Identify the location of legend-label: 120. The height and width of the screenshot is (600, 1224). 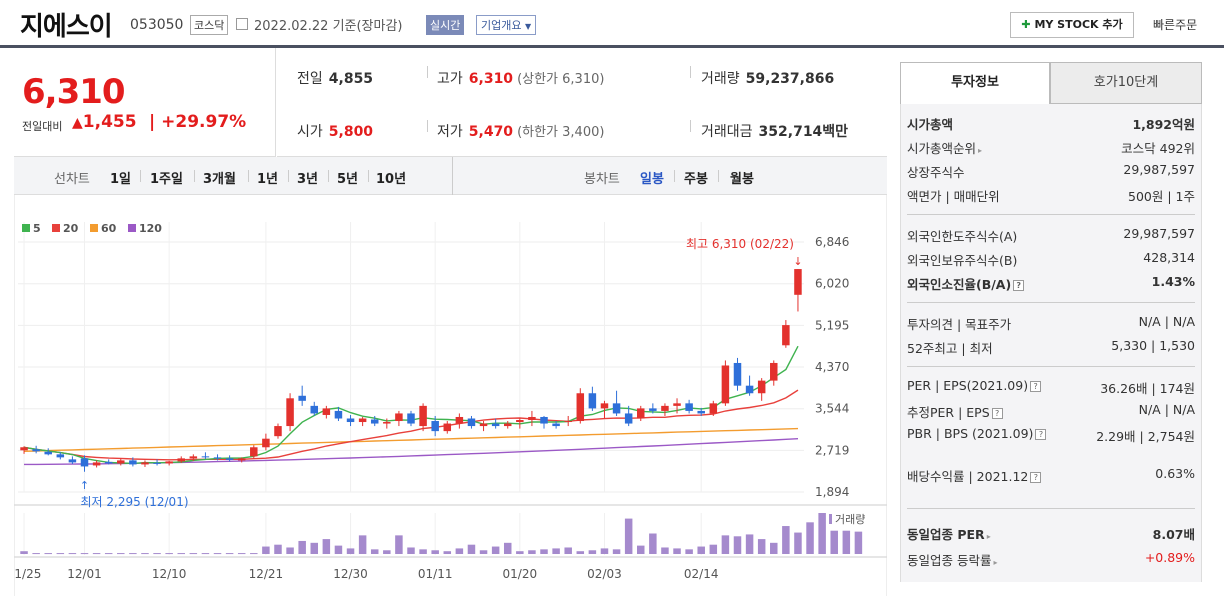
(150, 228).